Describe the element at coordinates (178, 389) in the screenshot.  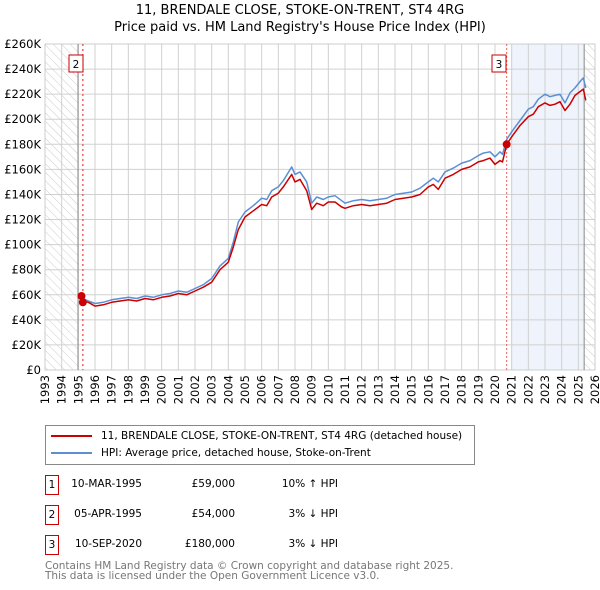
I see `x-tick-label: 2001` at that location.